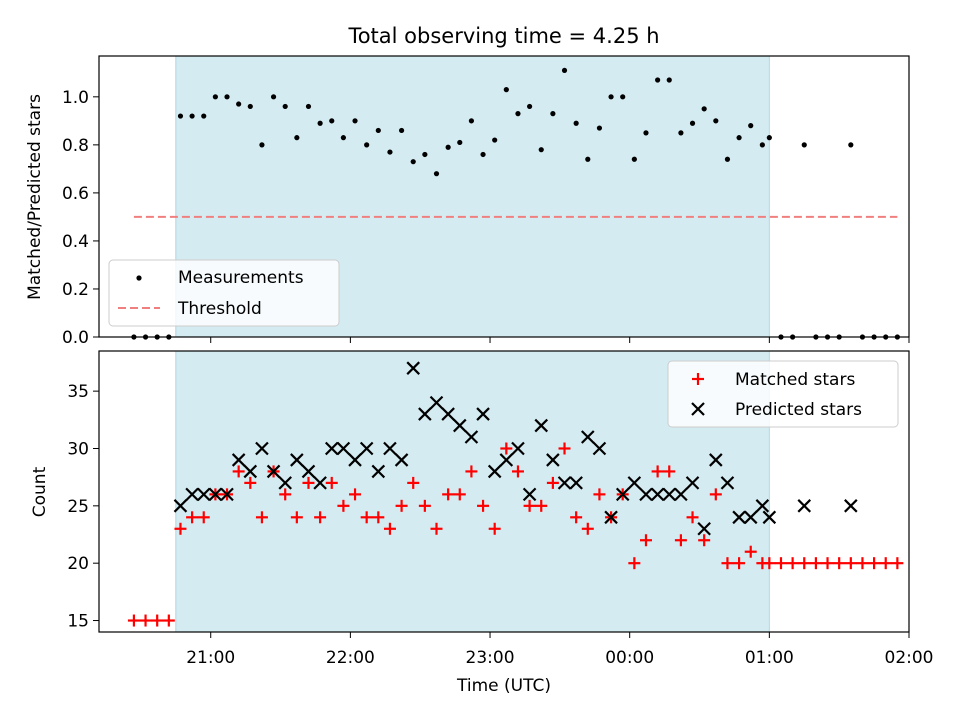  I want to click on top-y-axis-label: Matched/Predicted stars, so click(35, 197).